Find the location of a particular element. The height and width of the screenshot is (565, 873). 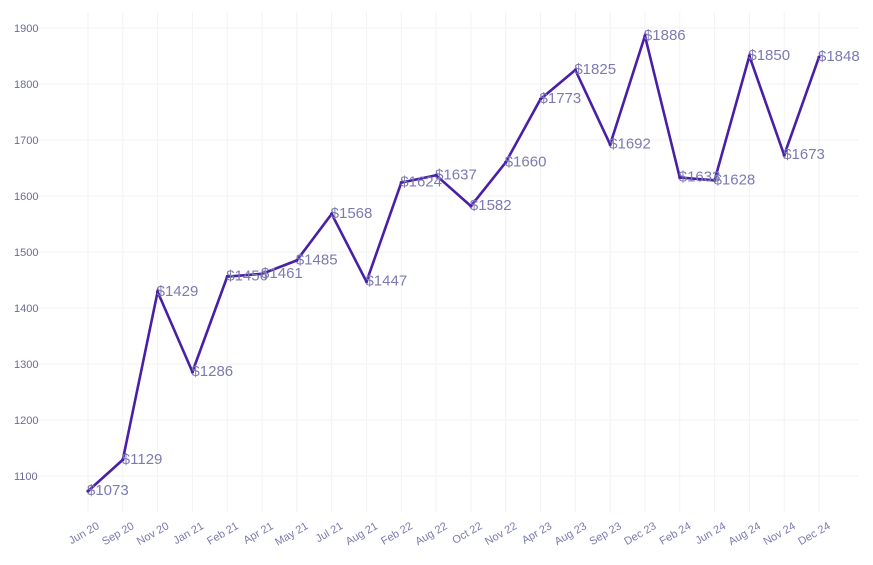

data-label: $1568 is located at coordinates (352, 213).